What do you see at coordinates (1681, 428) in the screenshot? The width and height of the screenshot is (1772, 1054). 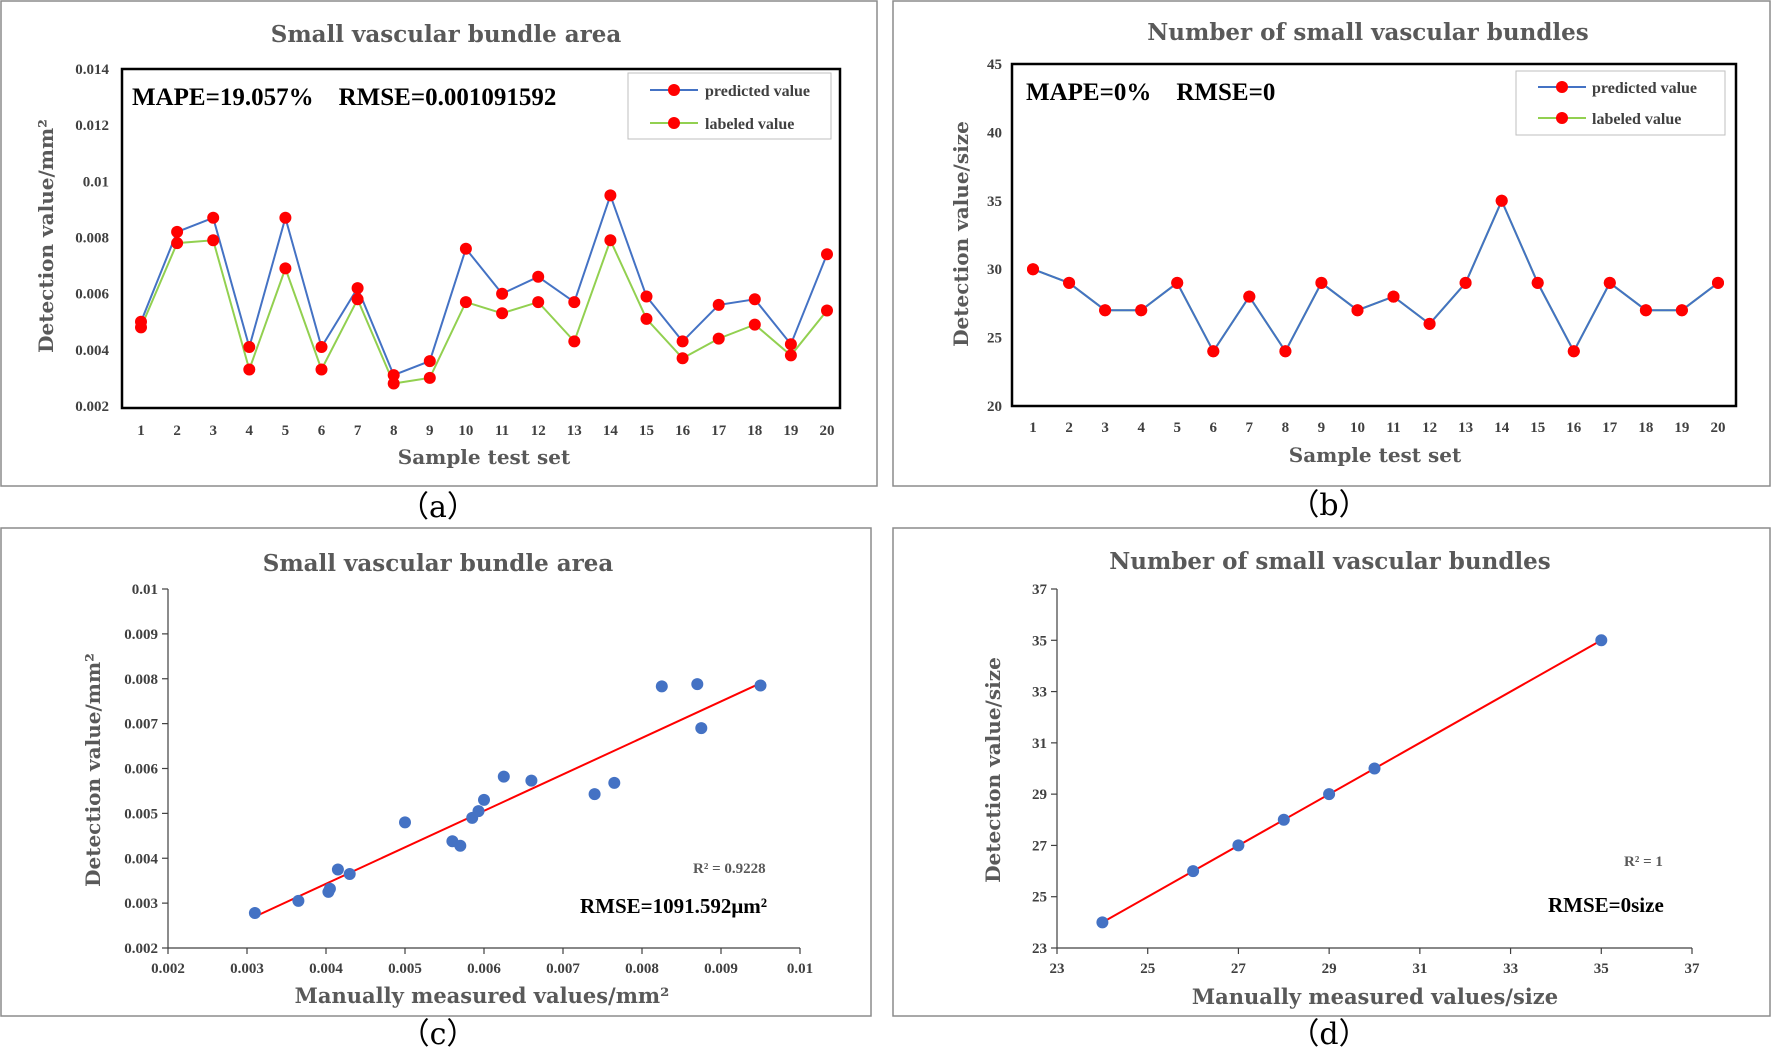 I see `b-x-tick-label: 19` at bounding box center [1681, 428].